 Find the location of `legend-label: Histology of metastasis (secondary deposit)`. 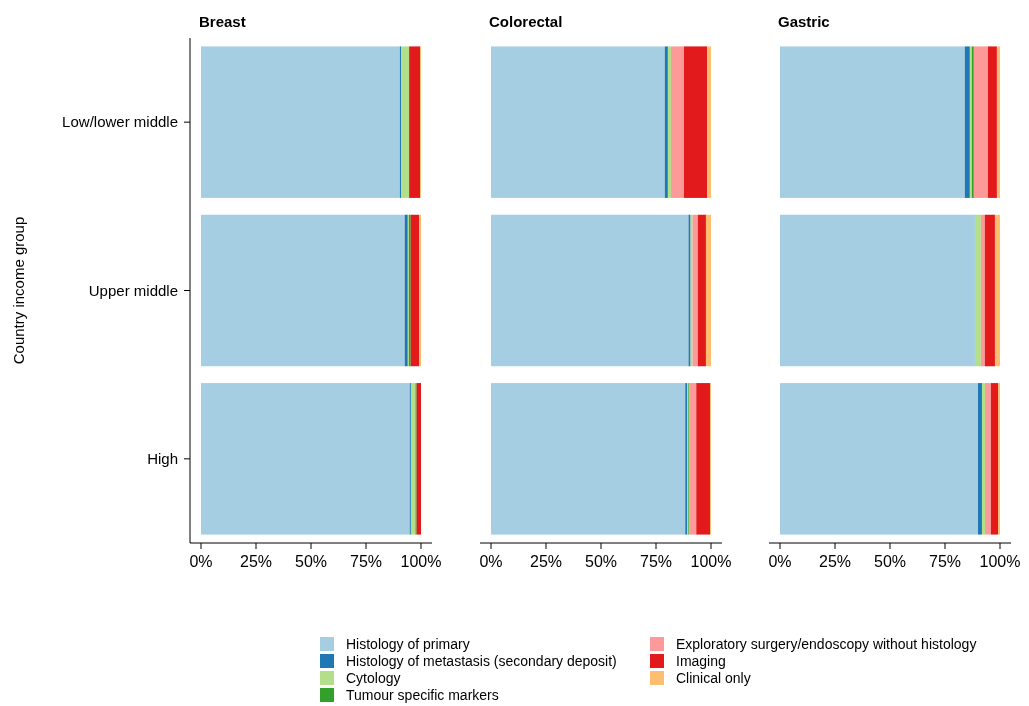

legend-label: Histology of metastasis (secondary deposit) is located at coordinates (481, 660).